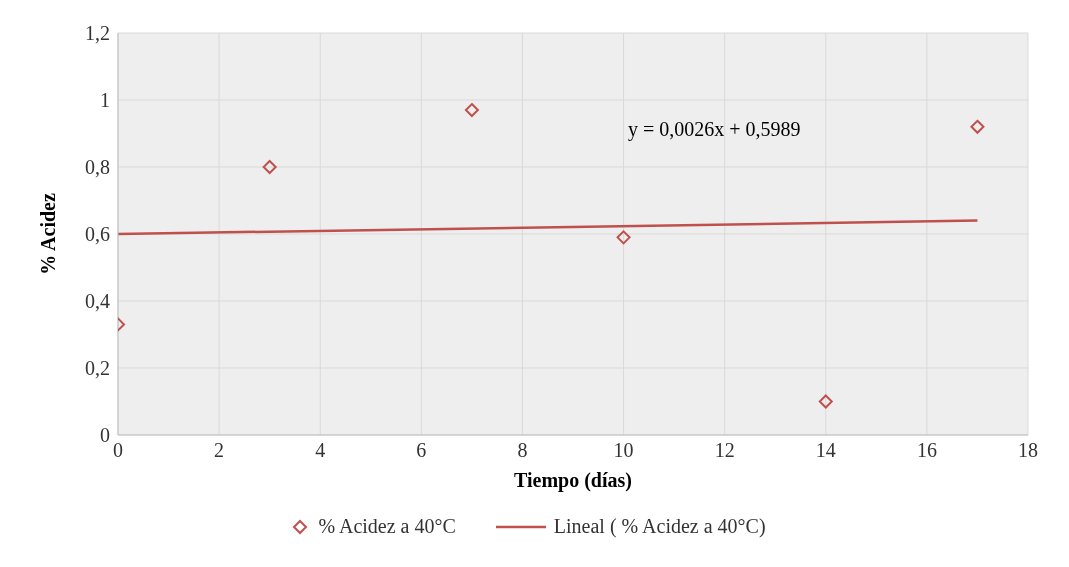 The height and width of the screenshot is (567, 1069). What do you see at coordinates (1028, 450) in the screenshot?
I see `x-tick-label: 18` at bounding box center [1028, 450].